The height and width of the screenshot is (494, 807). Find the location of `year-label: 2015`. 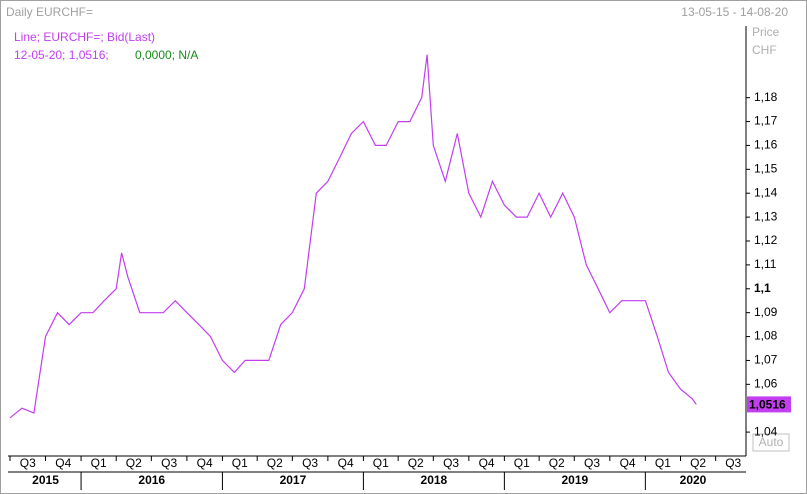

year-label: 2015 is located at coordinates (45, 480).